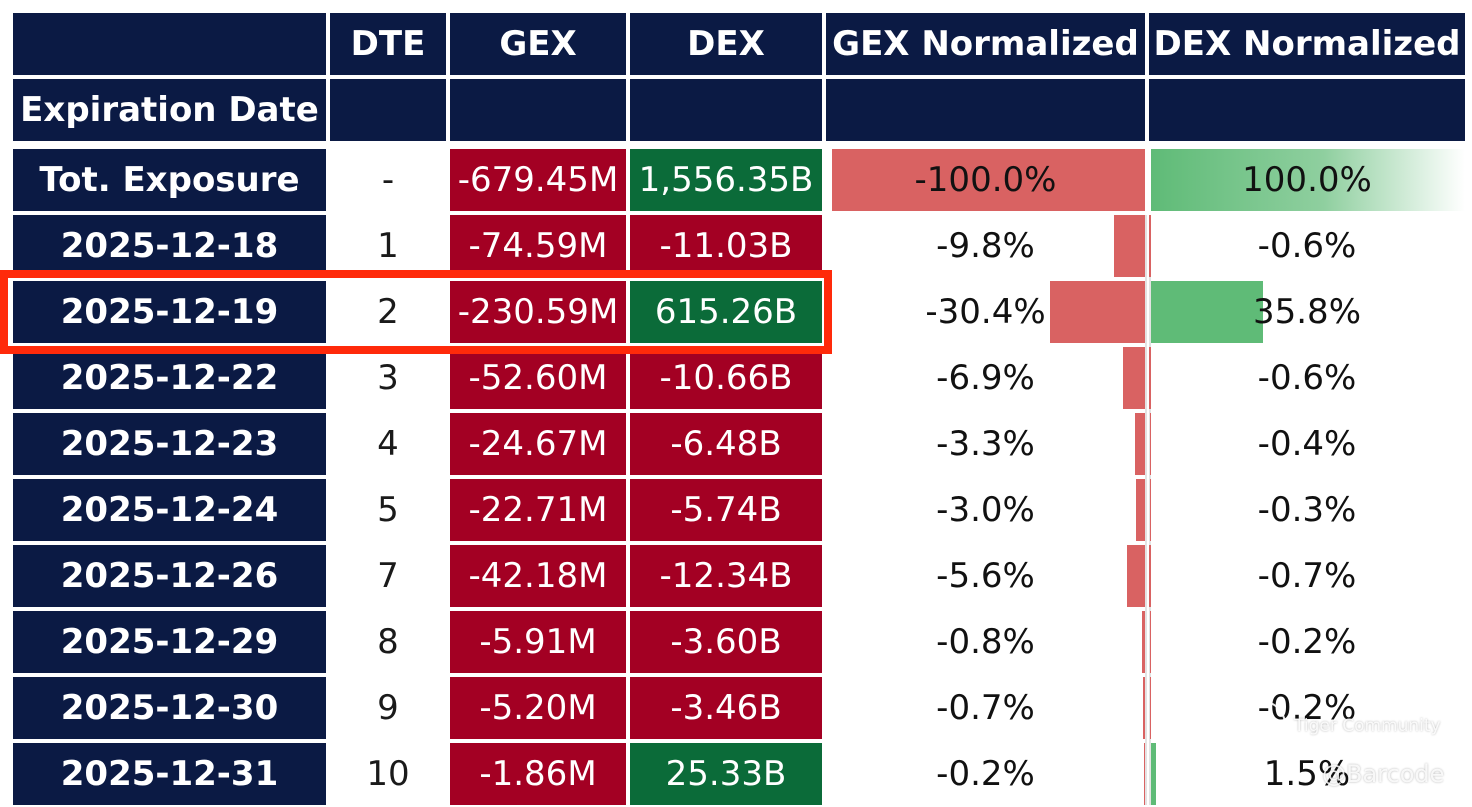  I want to click on header-blank-dte, so click(388, 110).